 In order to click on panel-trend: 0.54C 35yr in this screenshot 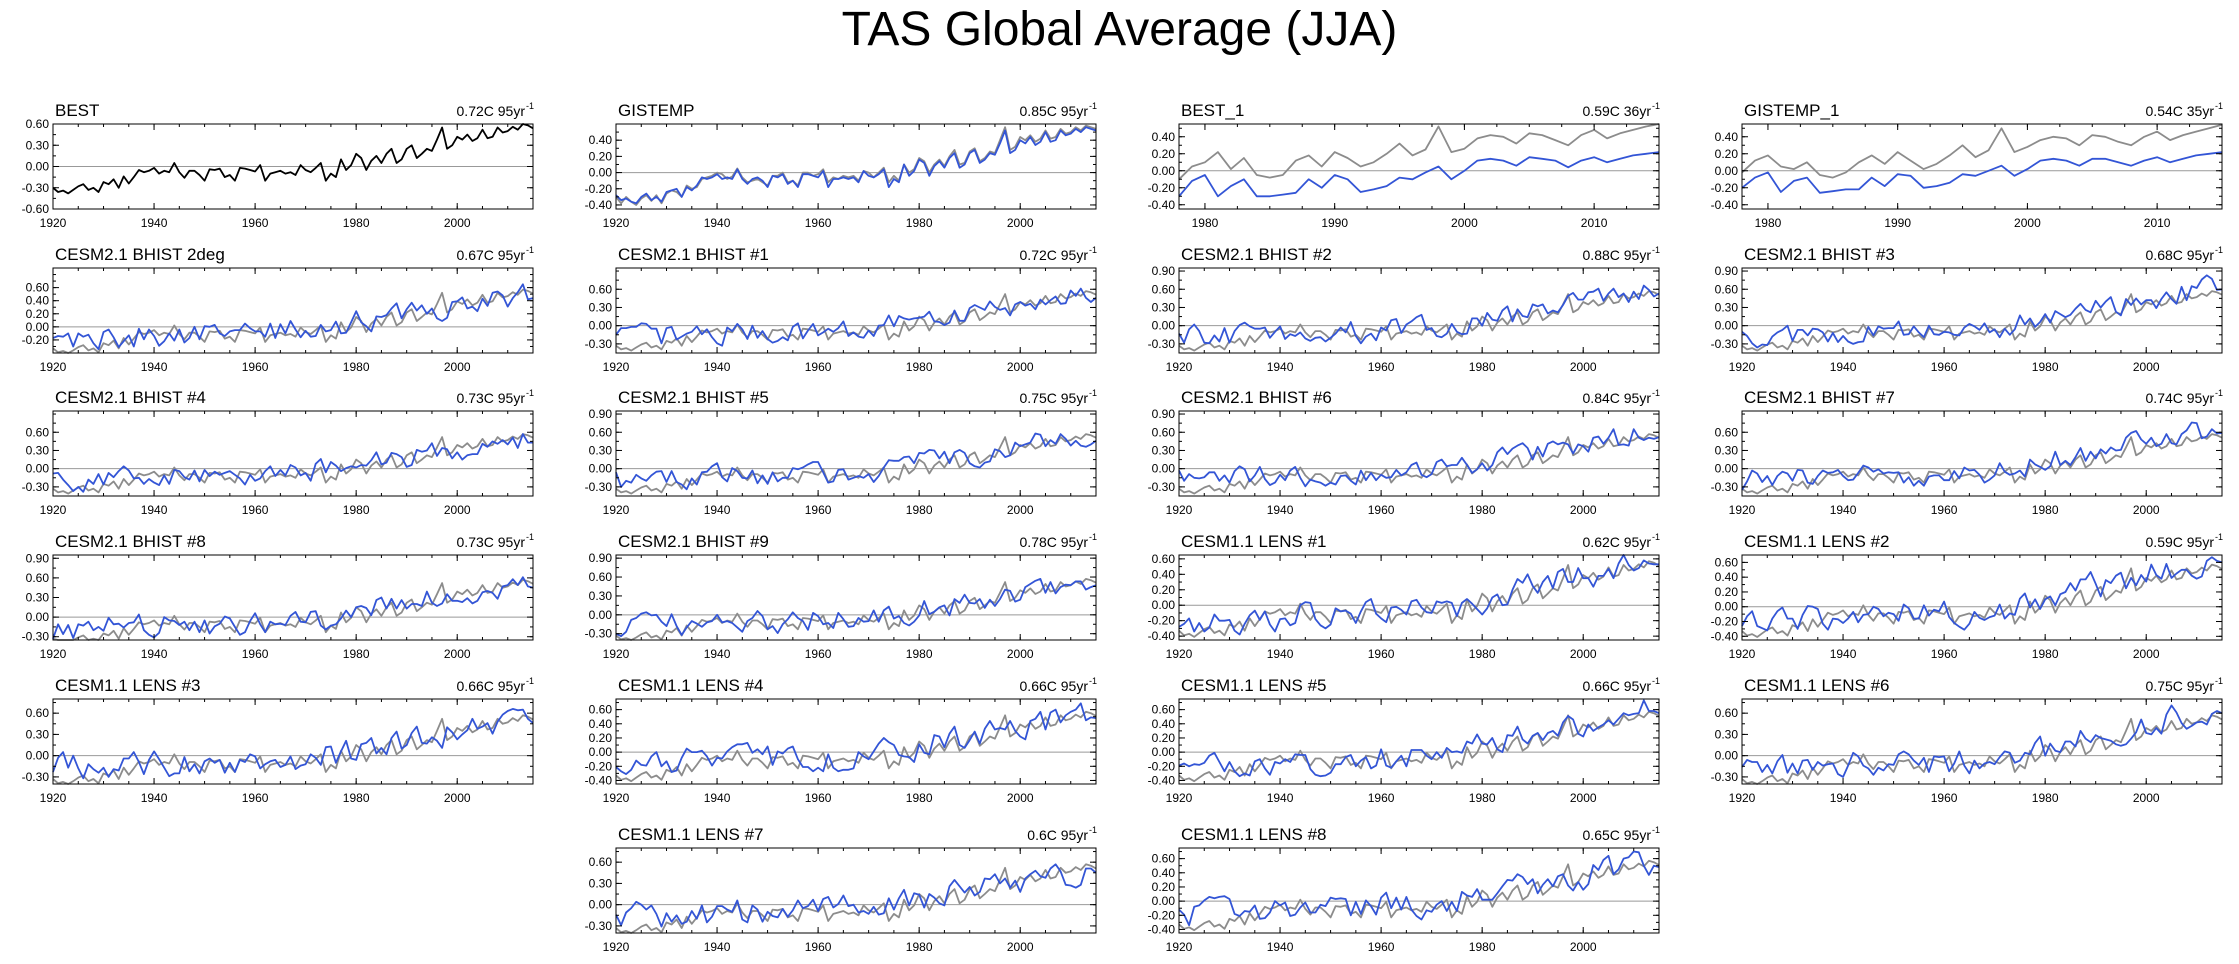, I will do `click(2180, 111)`.